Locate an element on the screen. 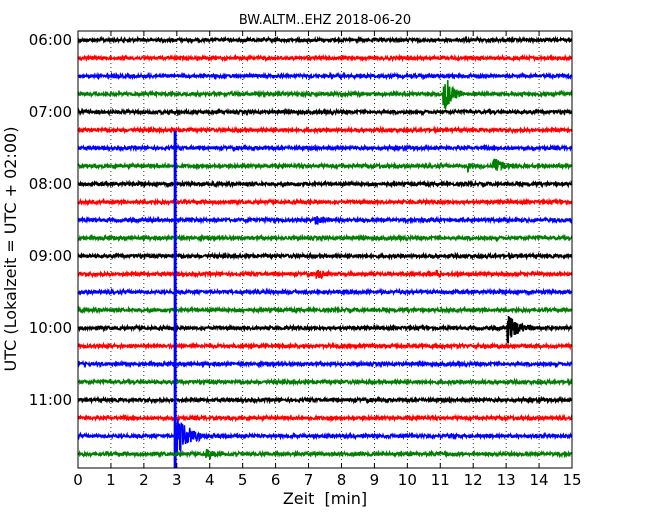  y-tick-label: 08:00 is located at coordinates (50, 184).